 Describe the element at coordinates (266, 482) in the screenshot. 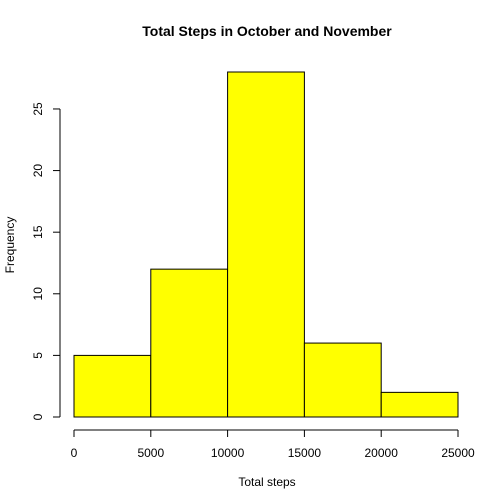

I see `x-axis-label: Total steps` at that location.